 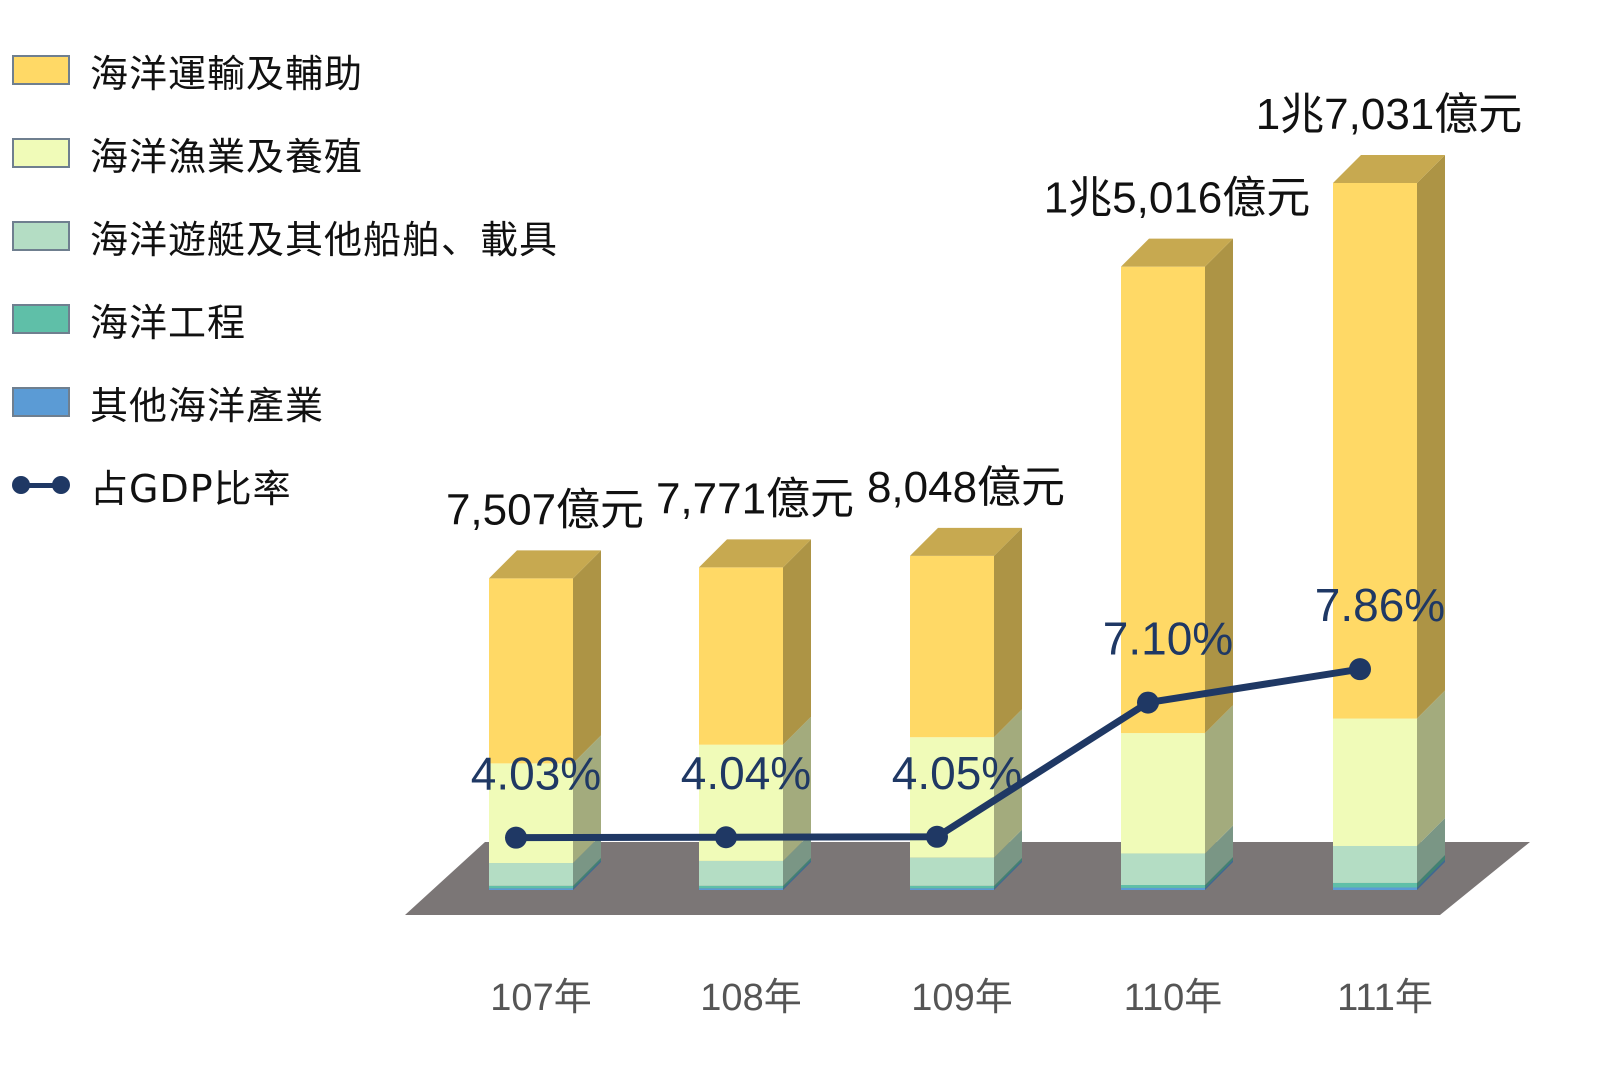 I want to click on legend-label-transport: 海洋運輸及輔助, so click(x=227, y=73).